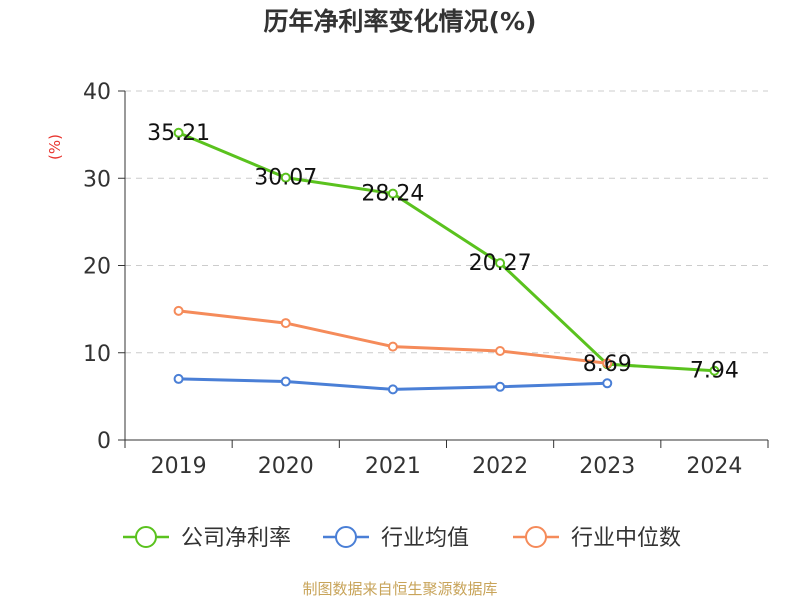 The image size is (800, 600). I want to click on legend-item: 行业中位数, so click(597, 538).